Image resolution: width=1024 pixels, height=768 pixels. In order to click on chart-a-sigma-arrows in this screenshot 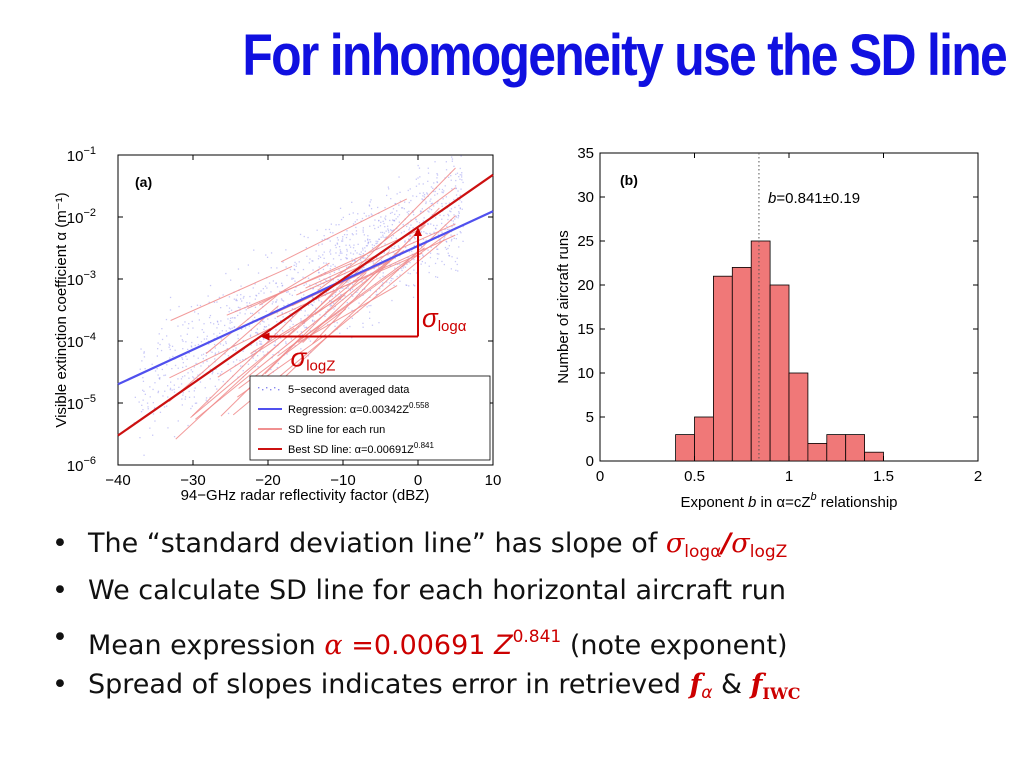, I will do `click(341, 283)`.